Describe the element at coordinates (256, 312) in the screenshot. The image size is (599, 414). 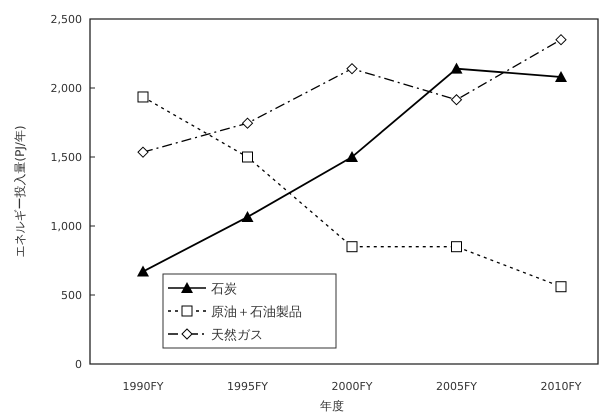
I see `legend-label: 原油＋石油製品` at that location.